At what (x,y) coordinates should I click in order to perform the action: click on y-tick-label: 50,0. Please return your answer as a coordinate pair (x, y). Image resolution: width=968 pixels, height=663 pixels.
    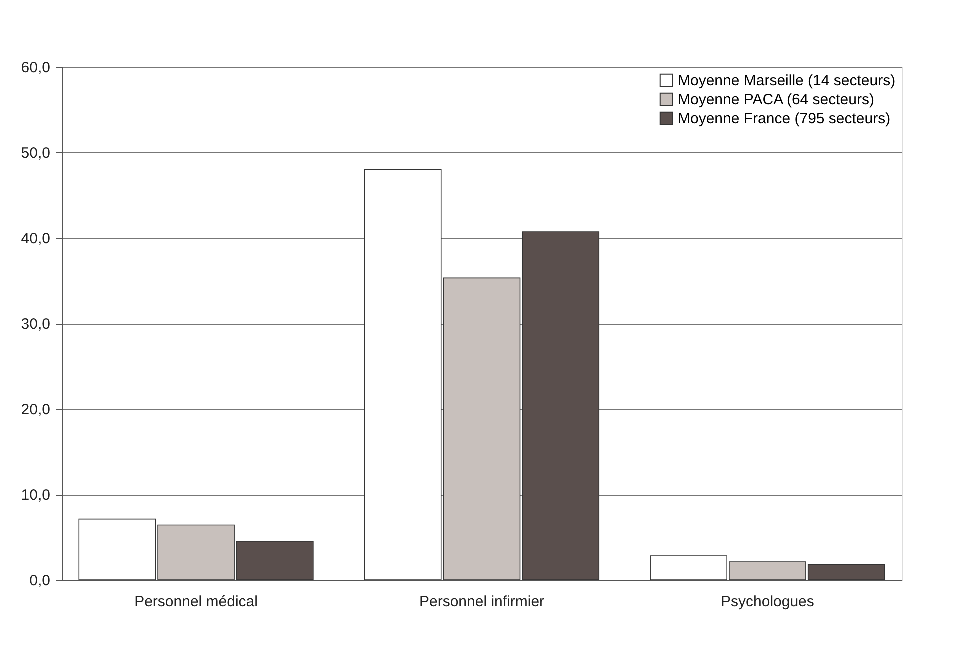
    Looking at the image, I should click on (35, 153).